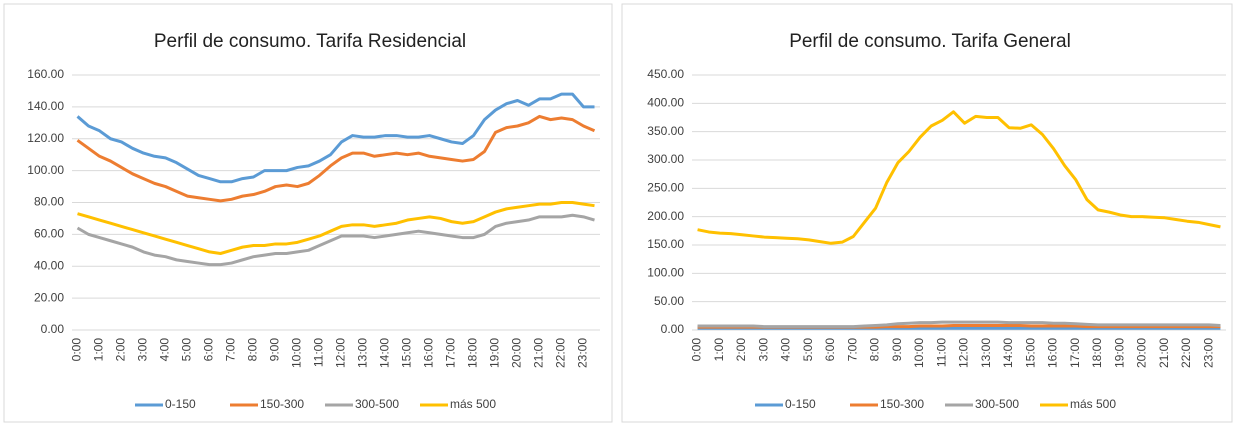 This screenshot has height=423, width=1236. Describe the element at coordinates (665, 159) in the screenshot. I see `y-tick-label: 300.00` at that location.